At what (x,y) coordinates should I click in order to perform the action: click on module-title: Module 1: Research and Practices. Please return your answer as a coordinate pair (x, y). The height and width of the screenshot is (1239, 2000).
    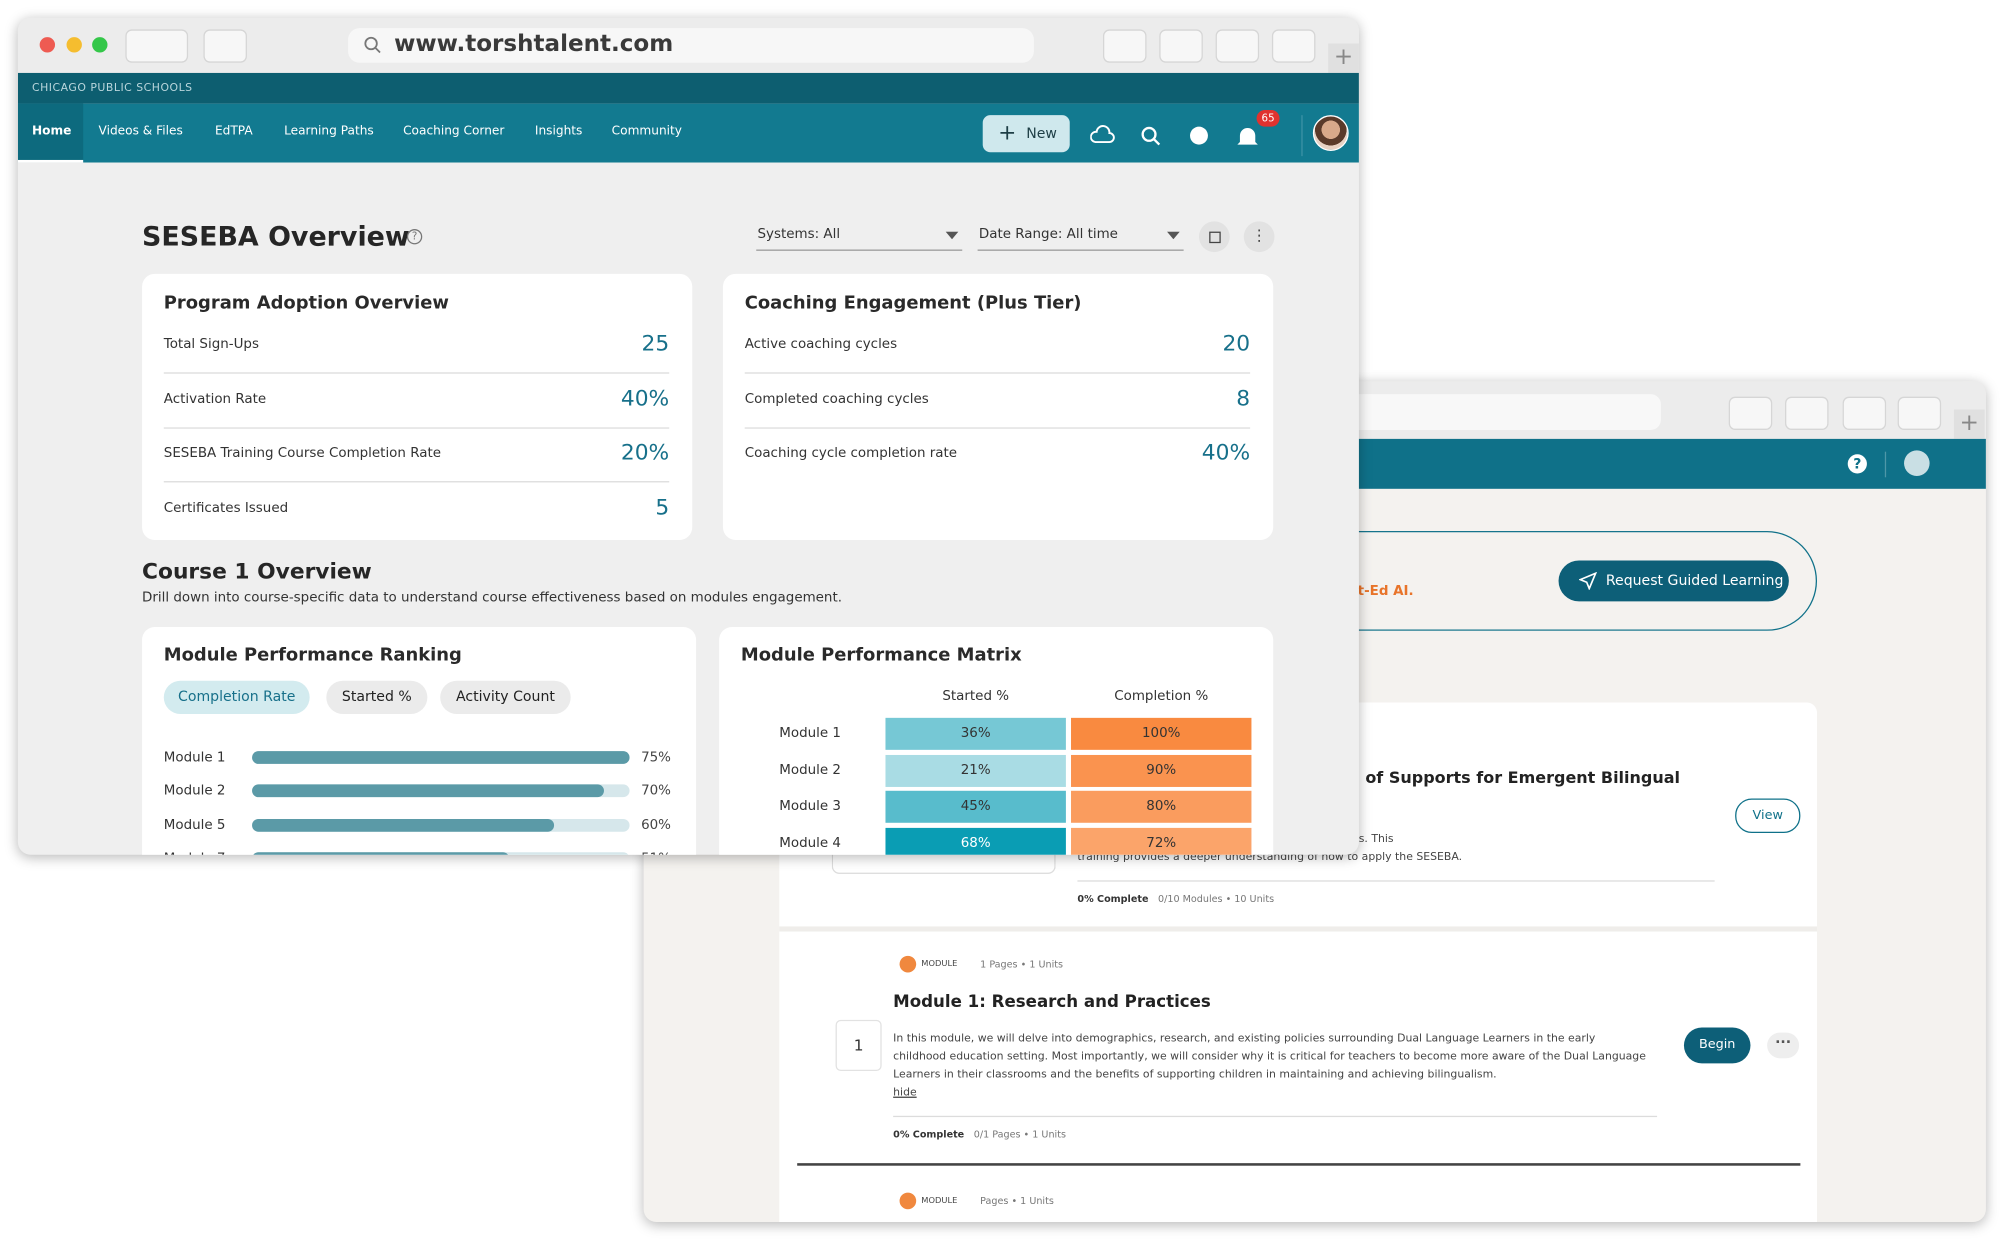
    Looking at the image, I should click on (1052, 1002).